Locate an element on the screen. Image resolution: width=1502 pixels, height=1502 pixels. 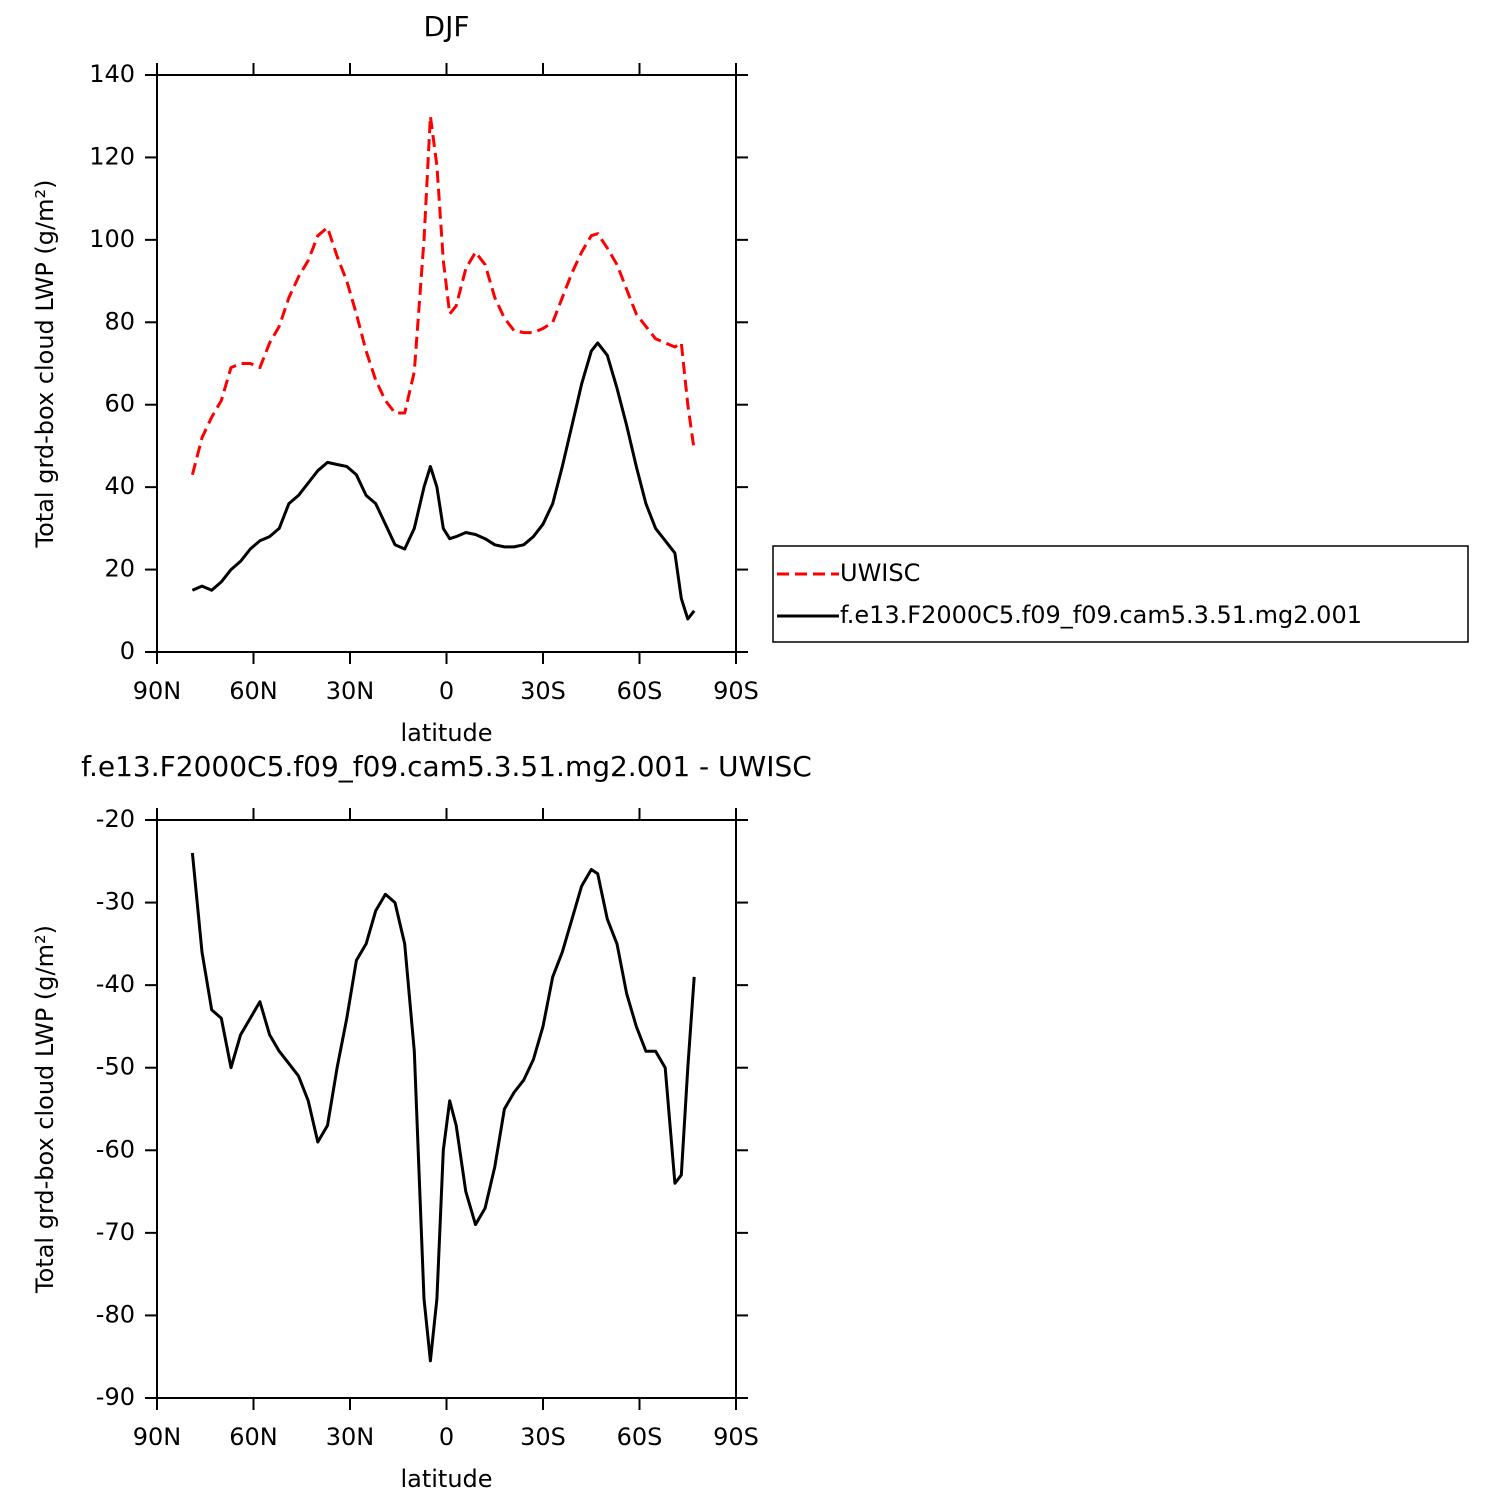
y-tick-label: 120 is located at coordinates (112, 156).